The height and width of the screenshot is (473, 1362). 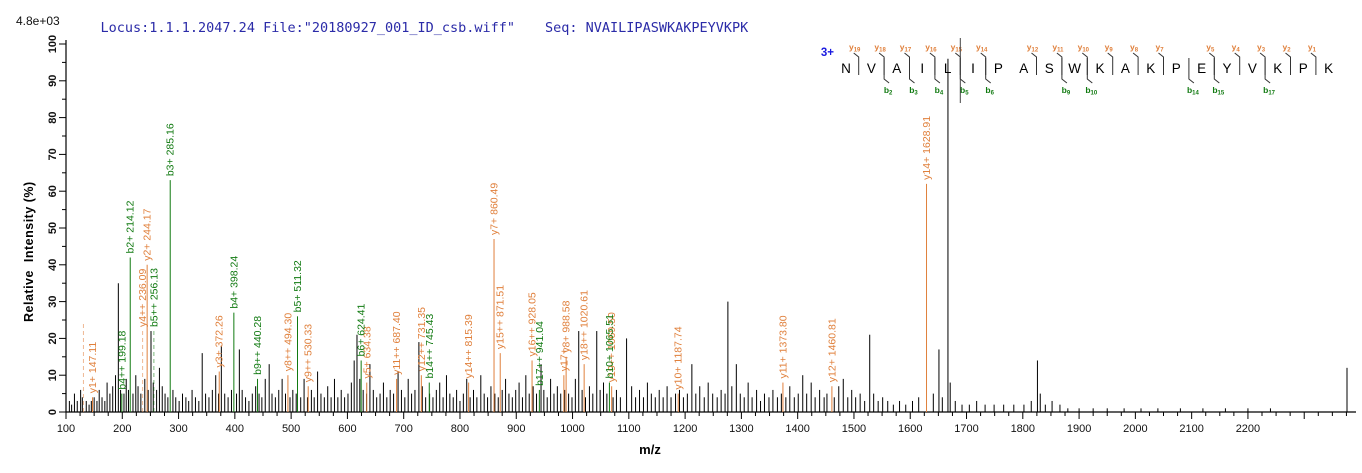 I want to click on y-ion-peak-label: y9++ 530.33, so click(x=309, y=353).